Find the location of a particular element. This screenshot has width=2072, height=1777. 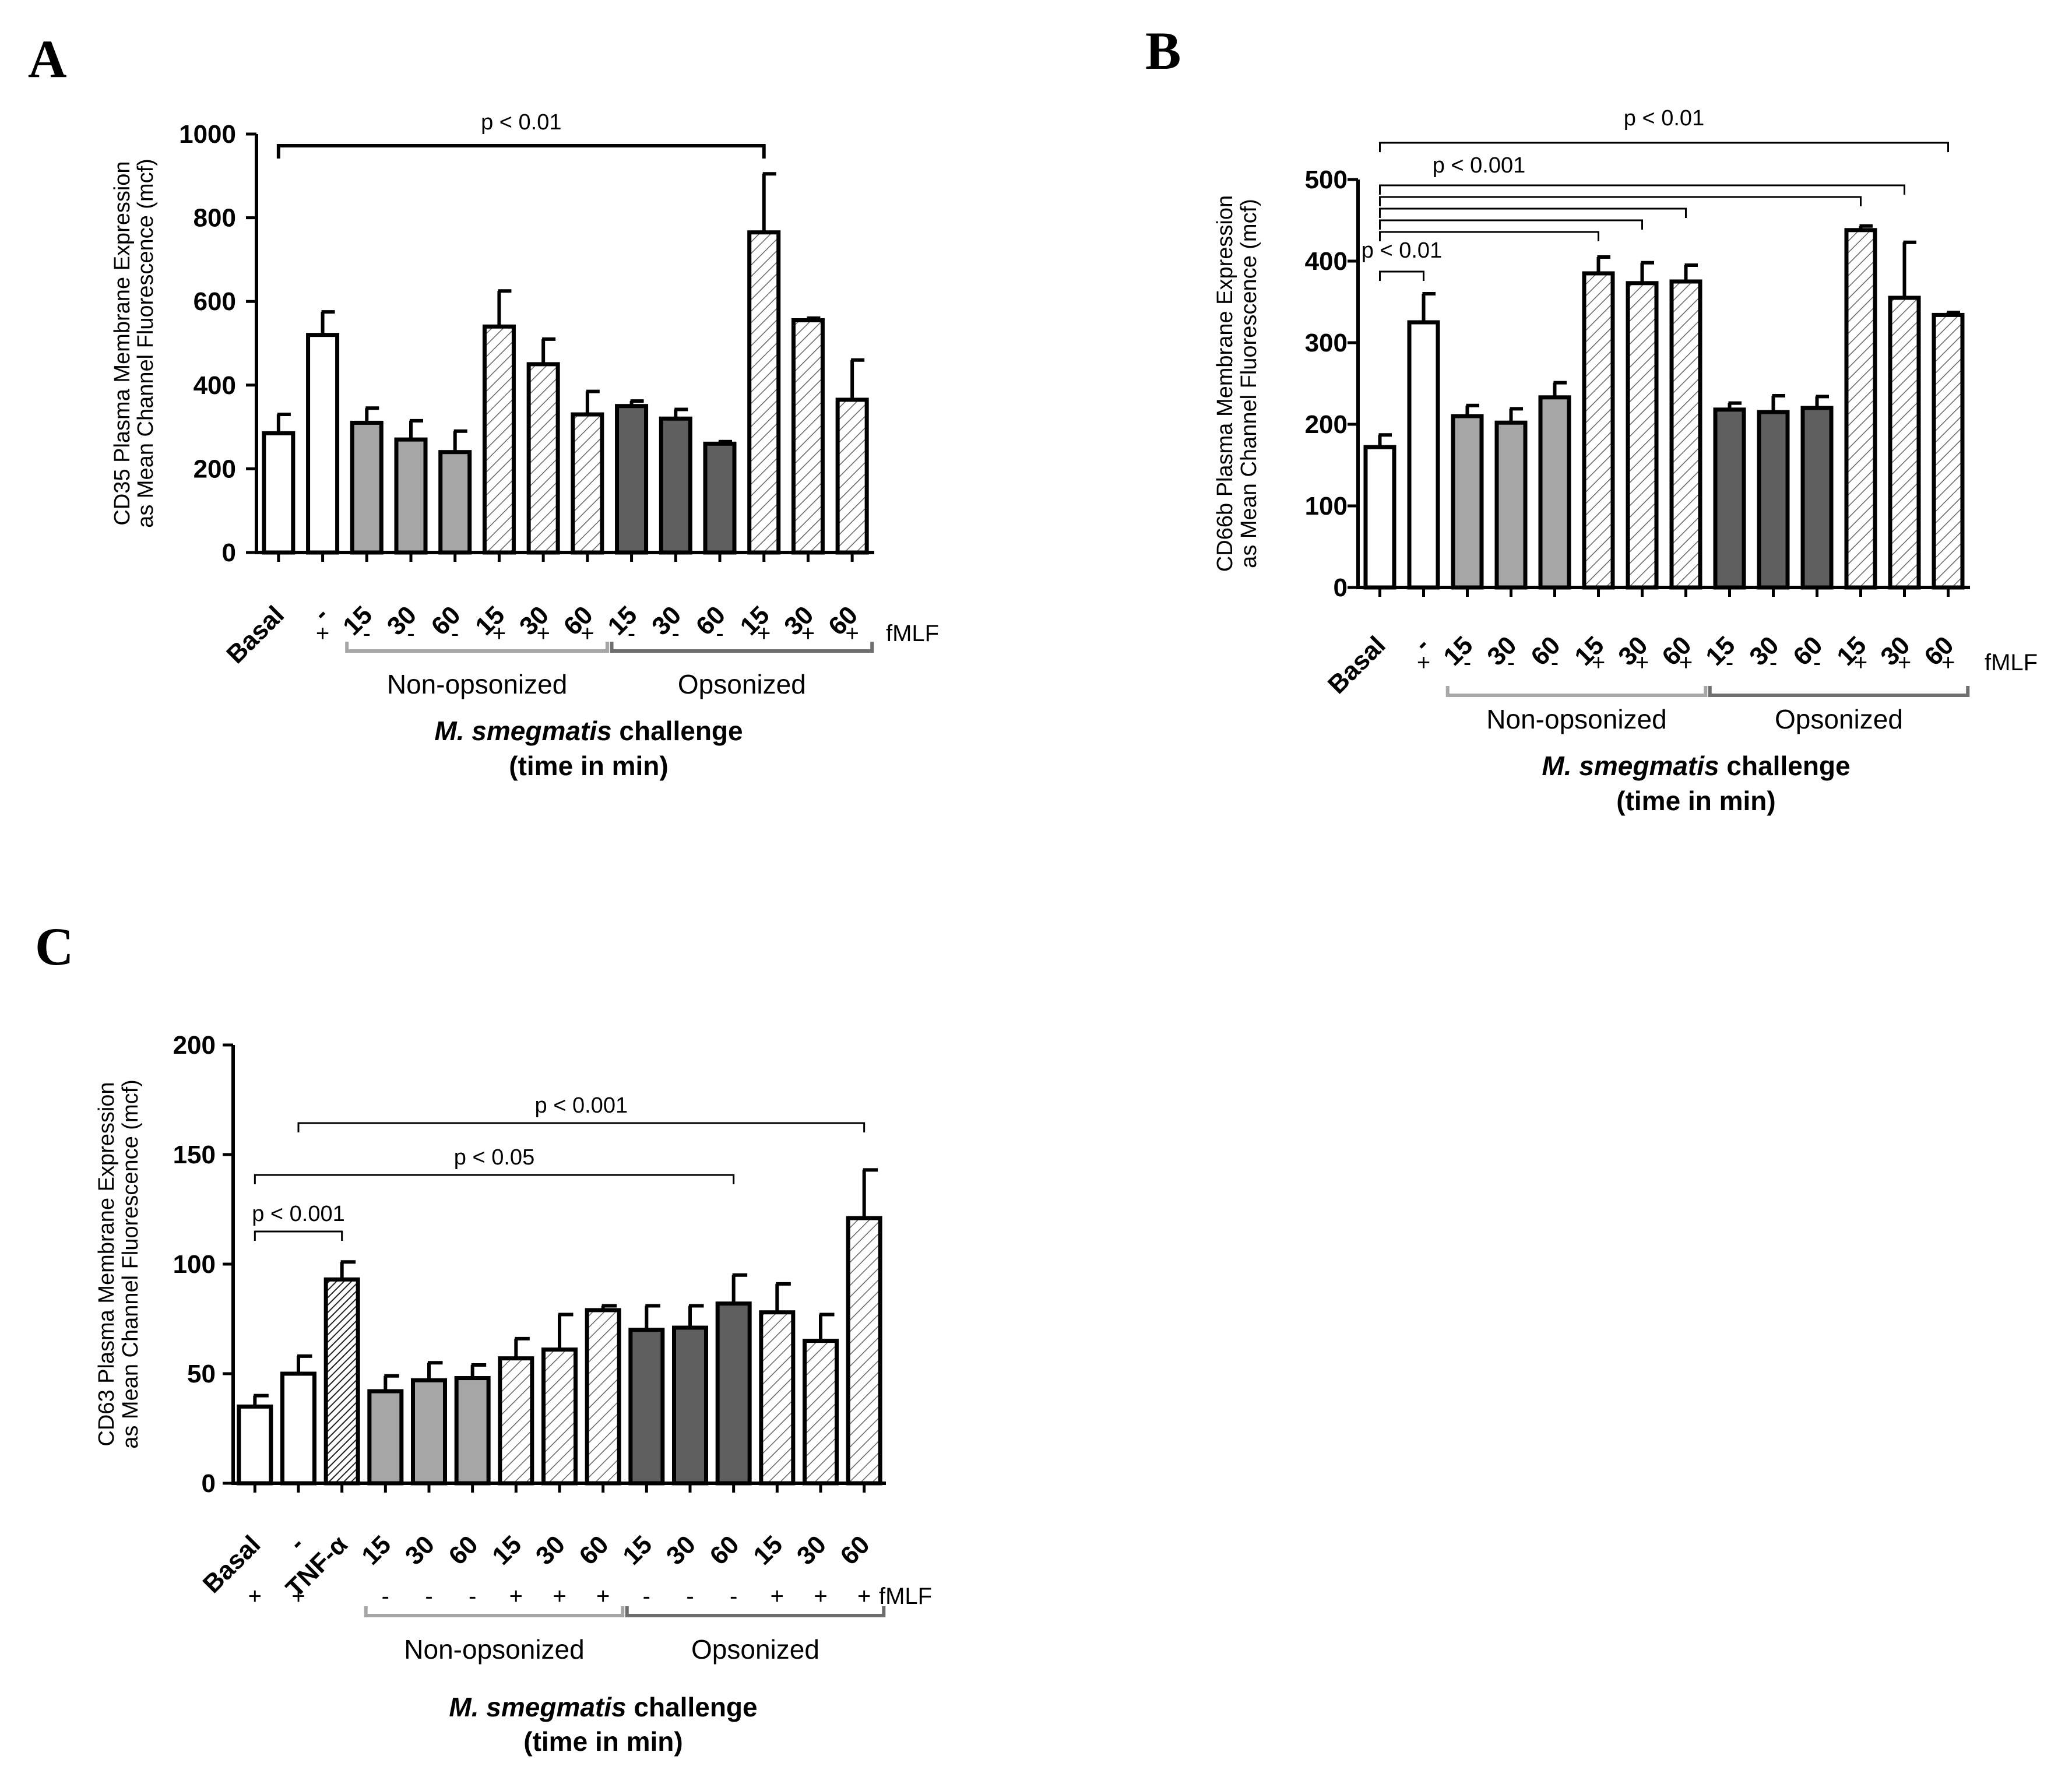

panel-letter: C is located at coordinates (54, 946).